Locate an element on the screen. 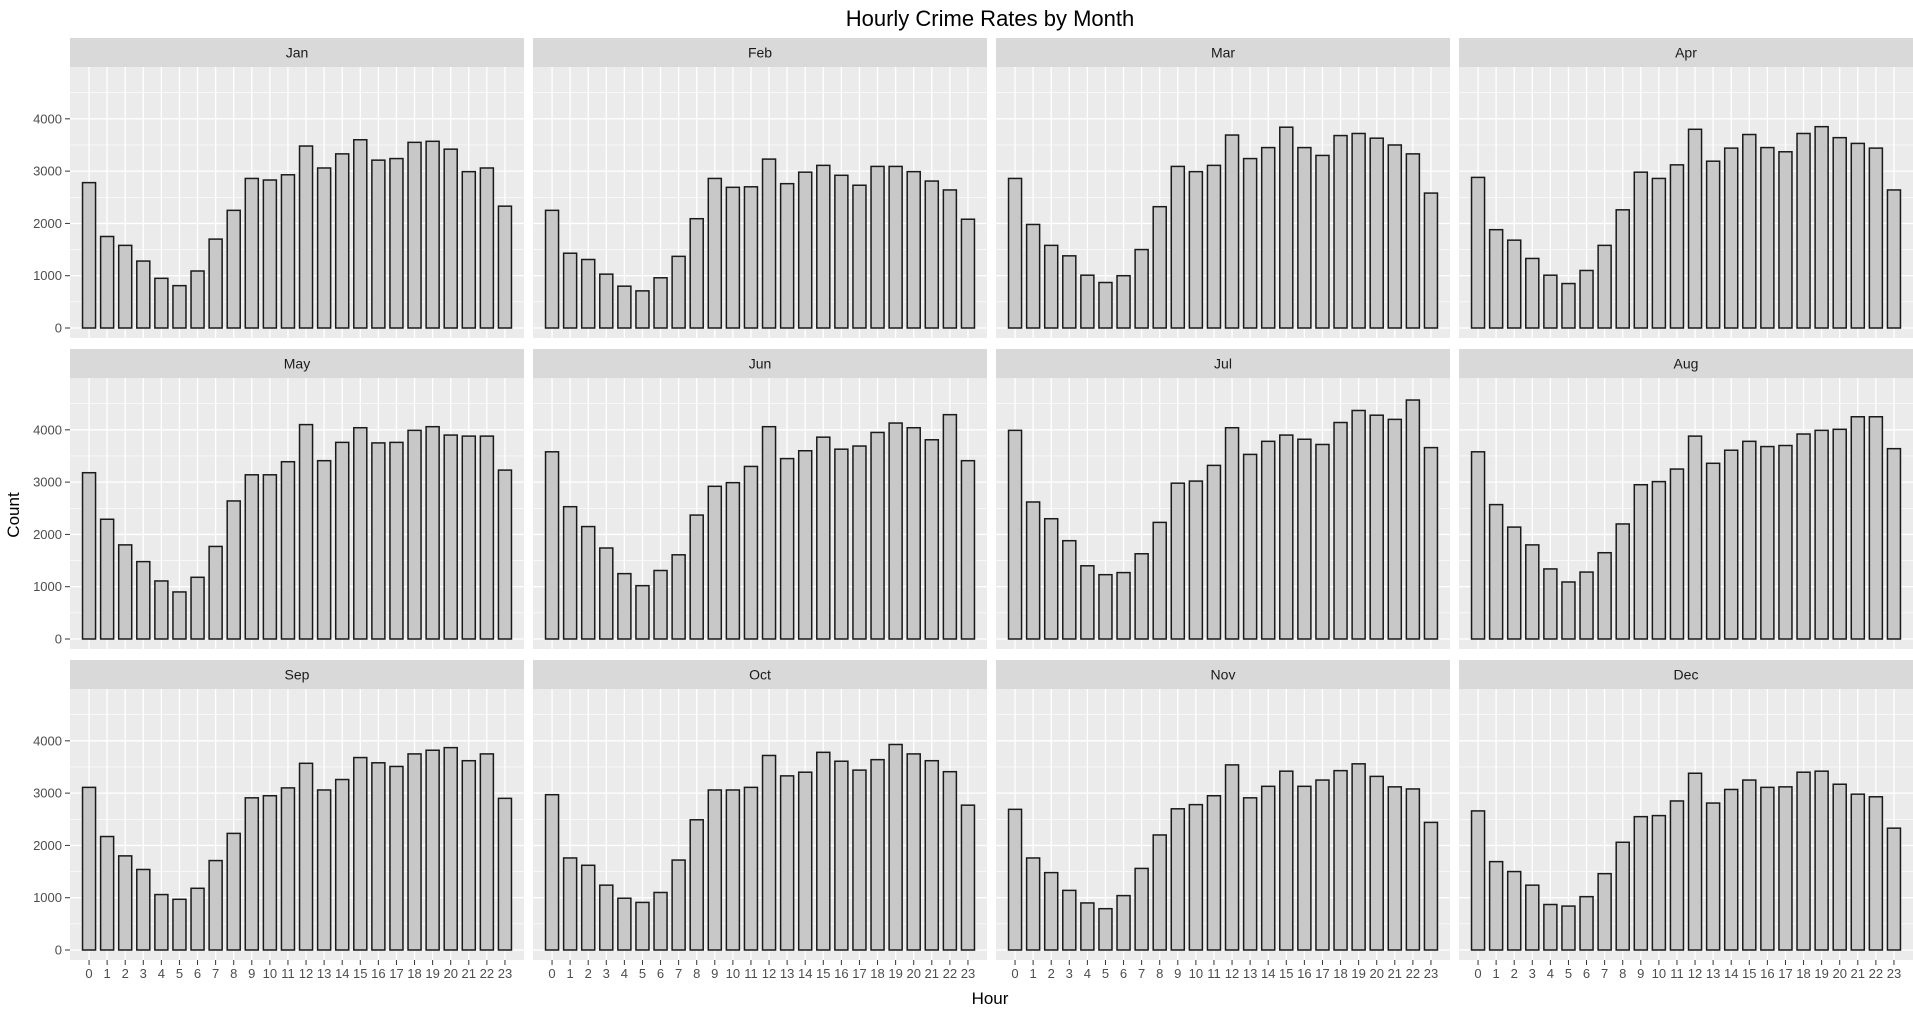 The width and height of the screenshot is (1913, 1011). x-tick-label: 11 is located at coordinates (288, 973).